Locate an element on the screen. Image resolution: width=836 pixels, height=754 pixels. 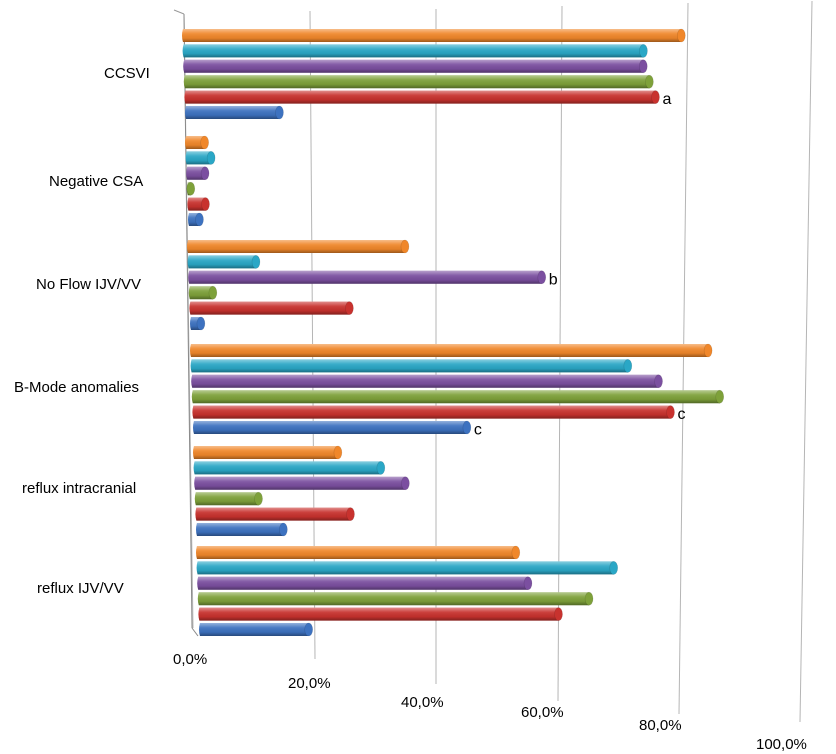
x-tick-label: 80,0% is located at coordinates (660, 725).